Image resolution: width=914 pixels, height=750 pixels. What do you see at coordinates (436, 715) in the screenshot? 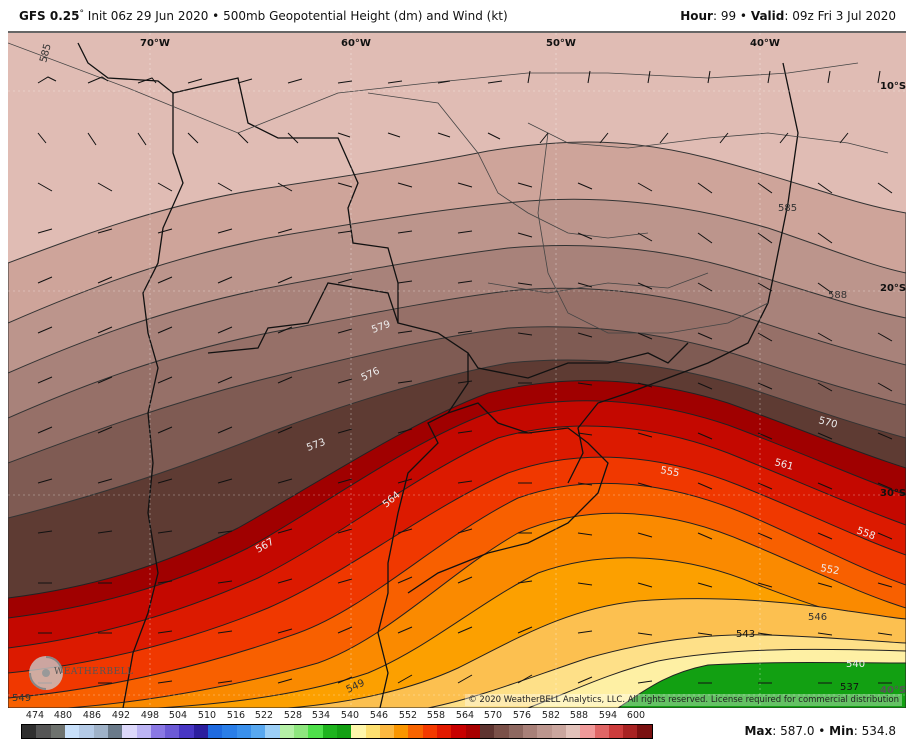
I see `colorbar-tick: 558` at bounding box center [436, 715].